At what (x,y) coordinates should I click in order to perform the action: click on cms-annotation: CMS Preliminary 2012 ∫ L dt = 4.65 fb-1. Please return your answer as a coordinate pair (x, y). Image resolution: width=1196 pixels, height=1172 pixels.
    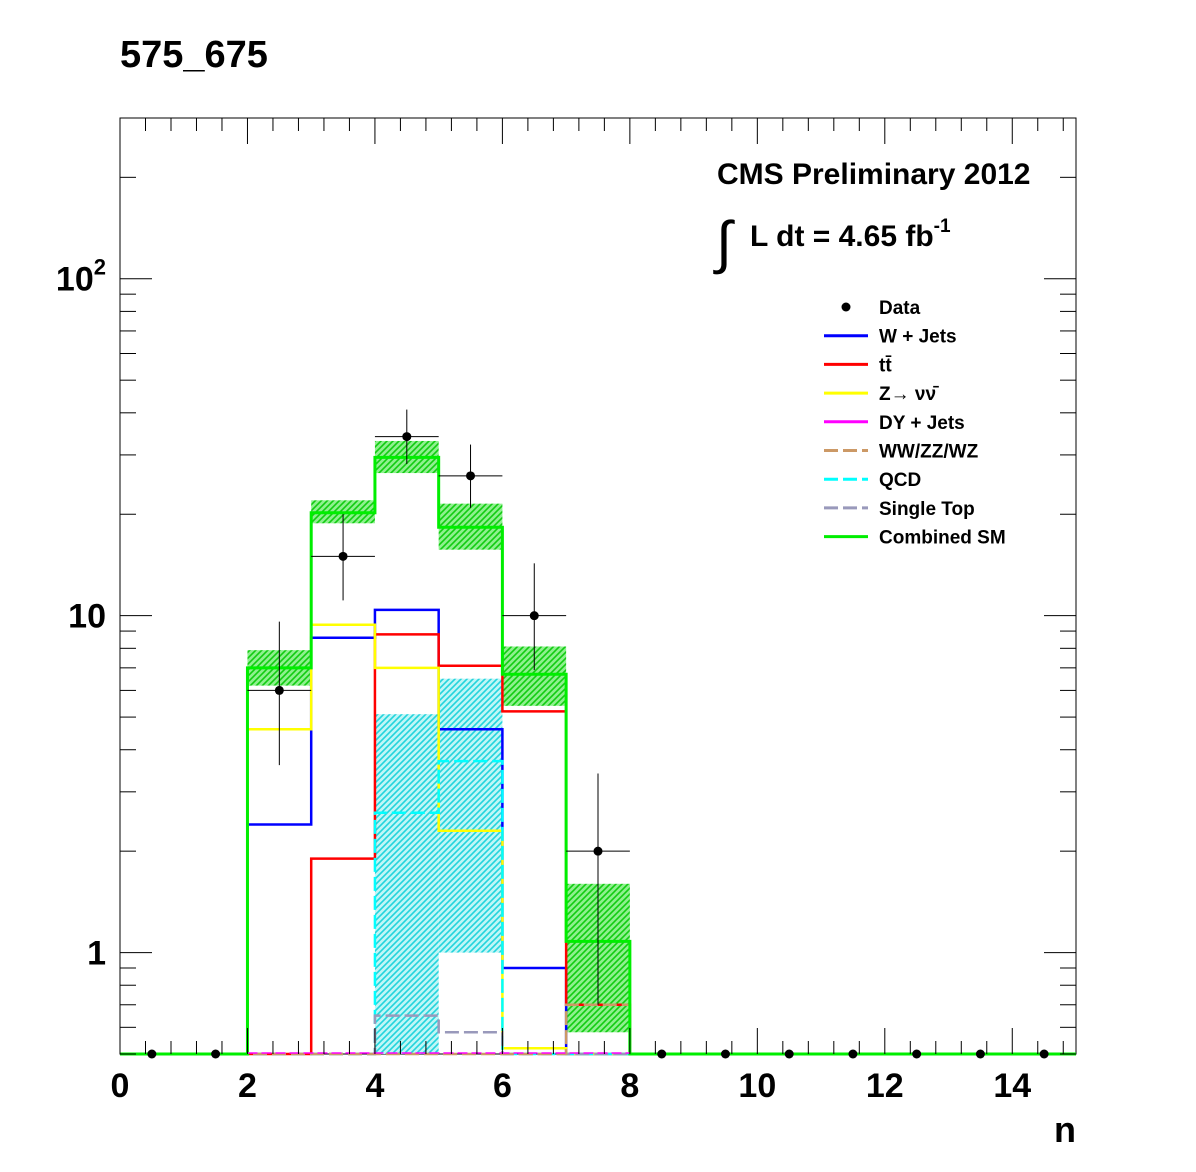
    Looking at the image, I should click on (872, 216).